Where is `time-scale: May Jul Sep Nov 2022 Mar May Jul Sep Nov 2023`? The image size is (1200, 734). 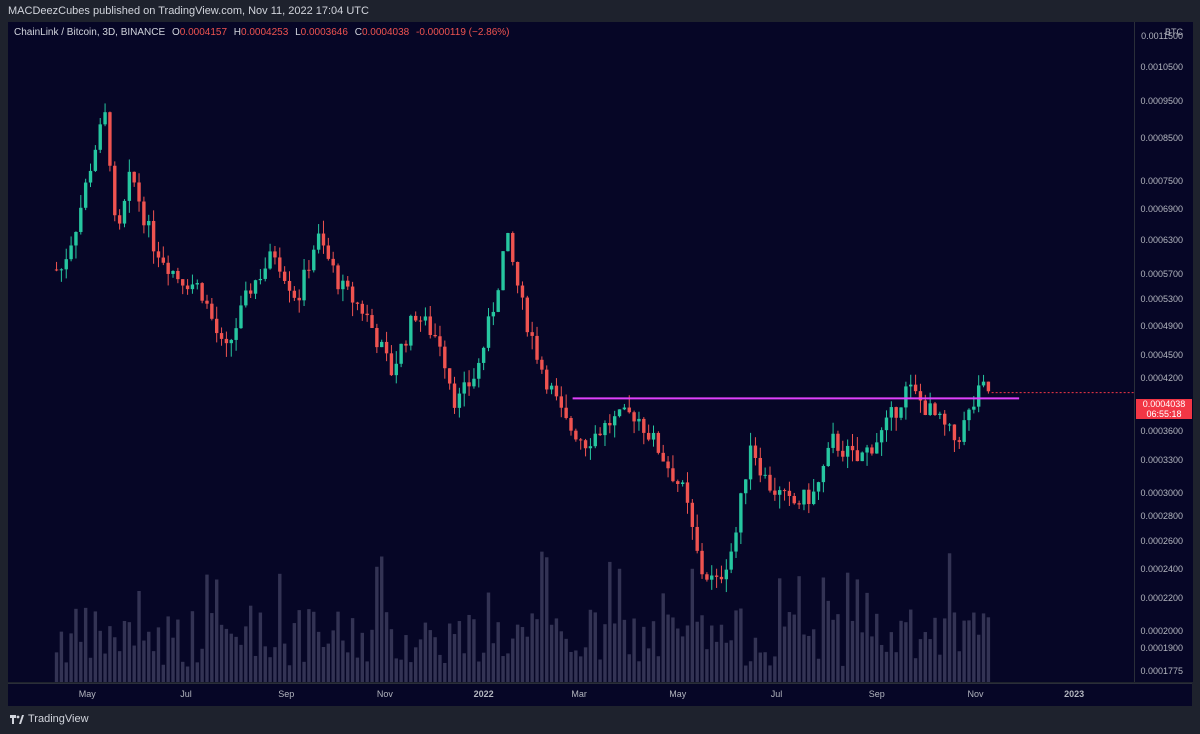 time-scale: May Jul Sep Nov 2022 Mar May Jul Sep Nov 2023 is located at coordinates (600, 694).